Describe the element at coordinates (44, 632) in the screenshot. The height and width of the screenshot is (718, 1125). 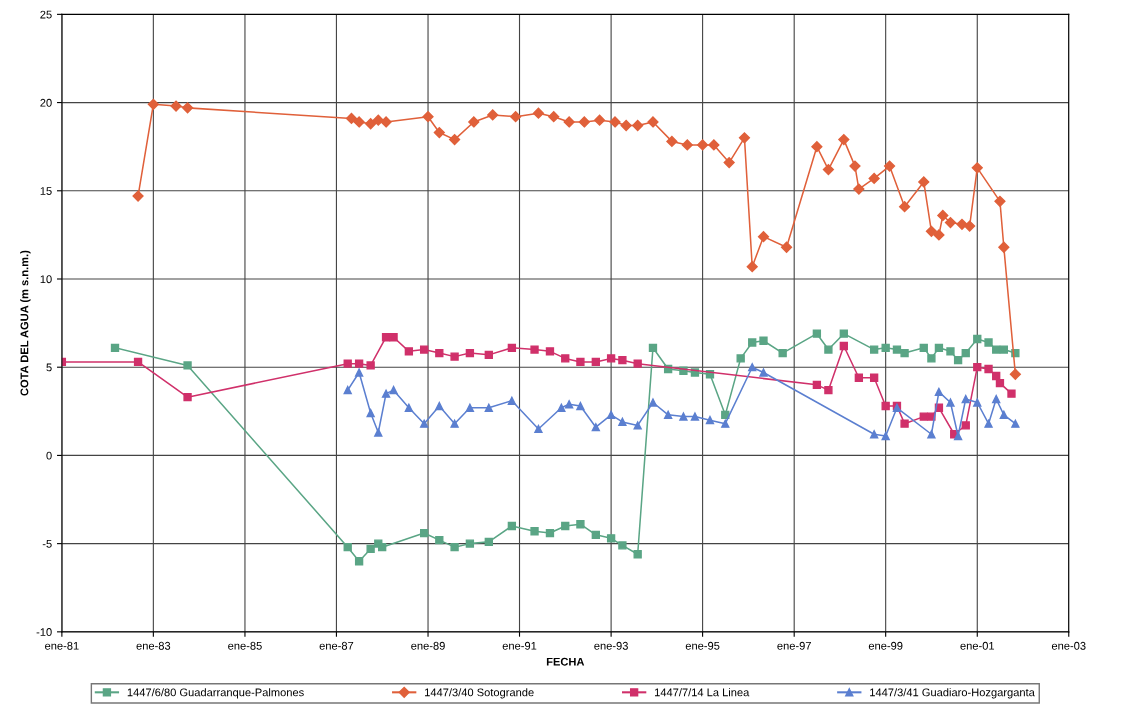
I see `y-tick-label: -10` at that location.